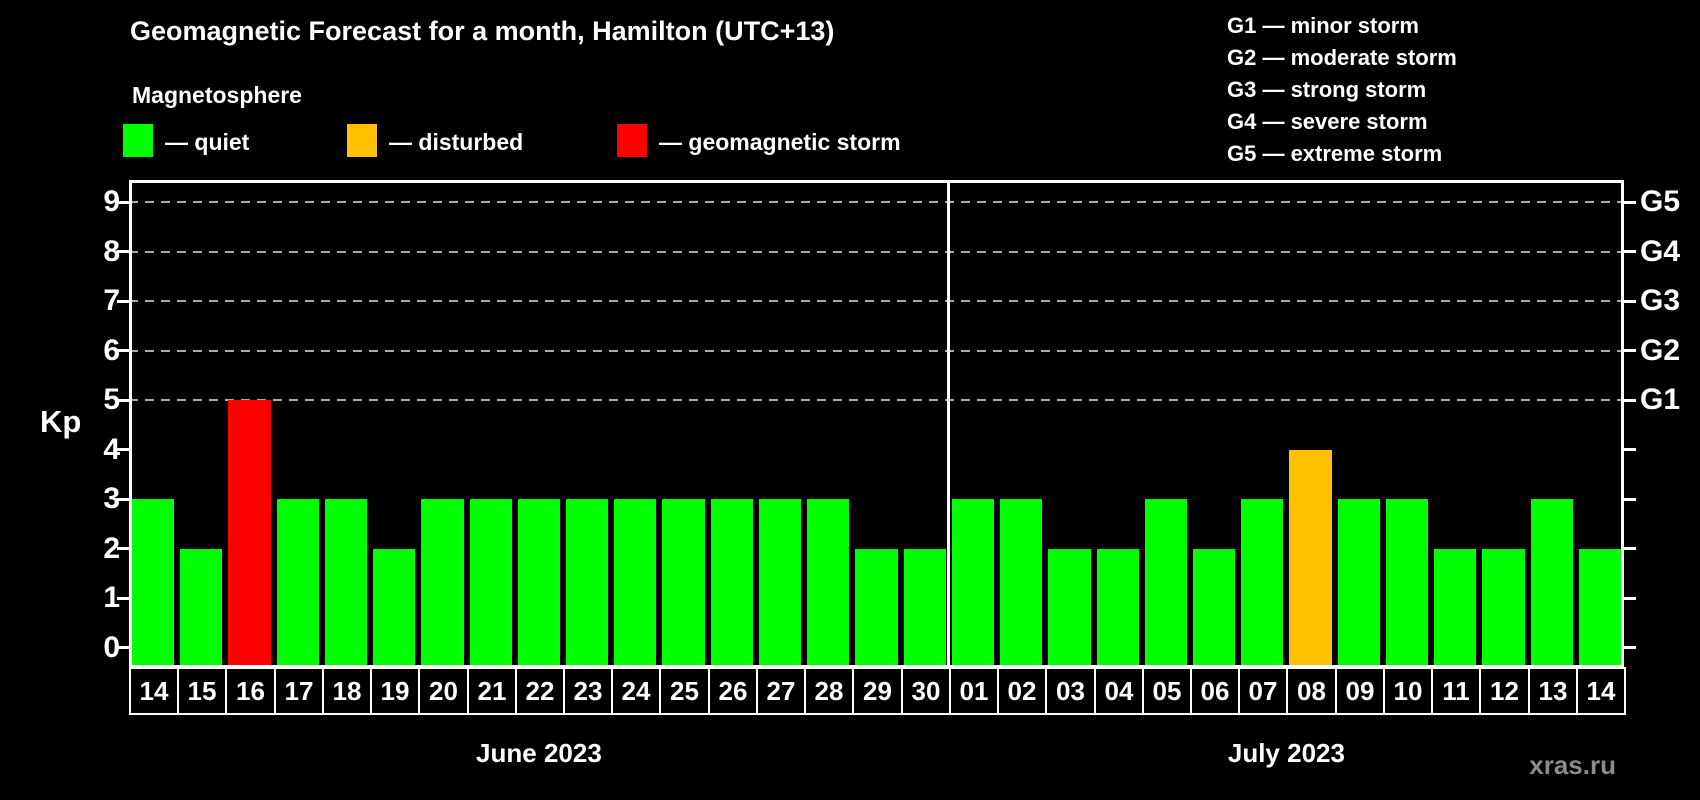 This screenshot has width=1700, height=800. I want to click on y-tick-label-3: 3, so click(111, 499).